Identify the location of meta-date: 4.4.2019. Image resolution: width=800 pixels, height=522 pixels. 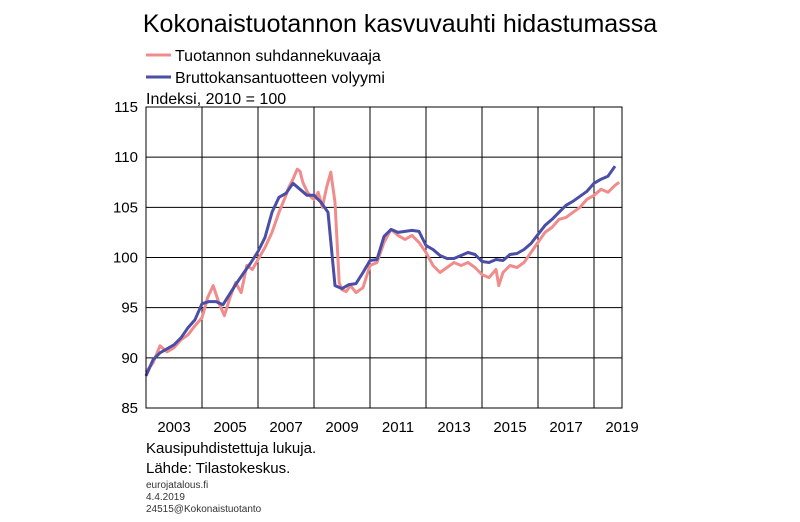
(165, 497).